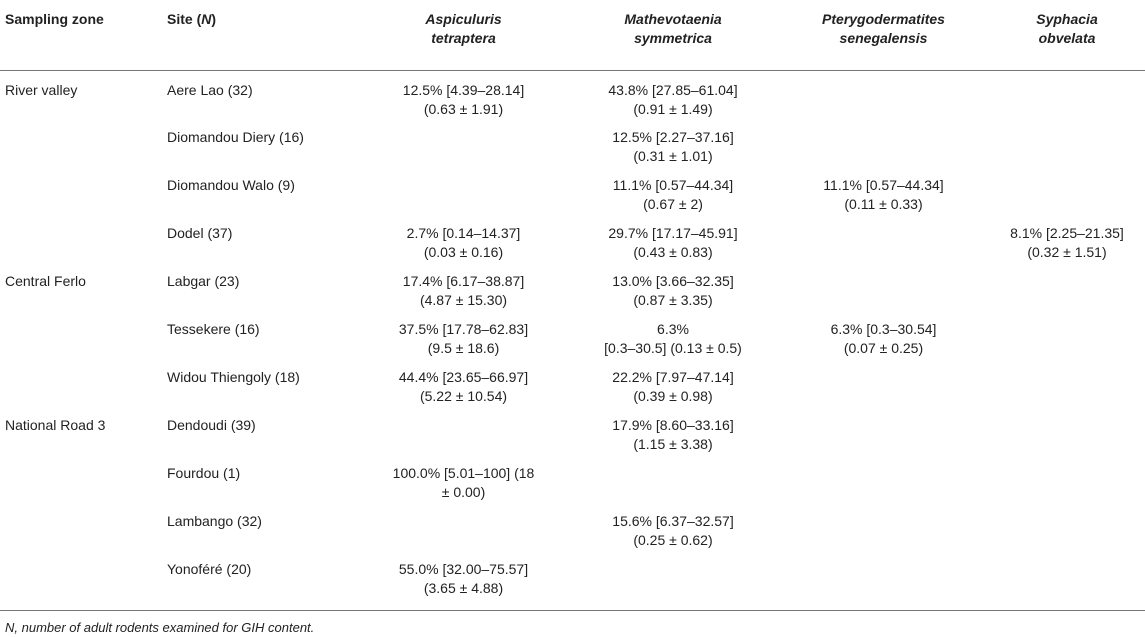 The height and width of the screenshot is (637, 1145). I want to click on cell-site: Lambango (32), so click(214, 521).